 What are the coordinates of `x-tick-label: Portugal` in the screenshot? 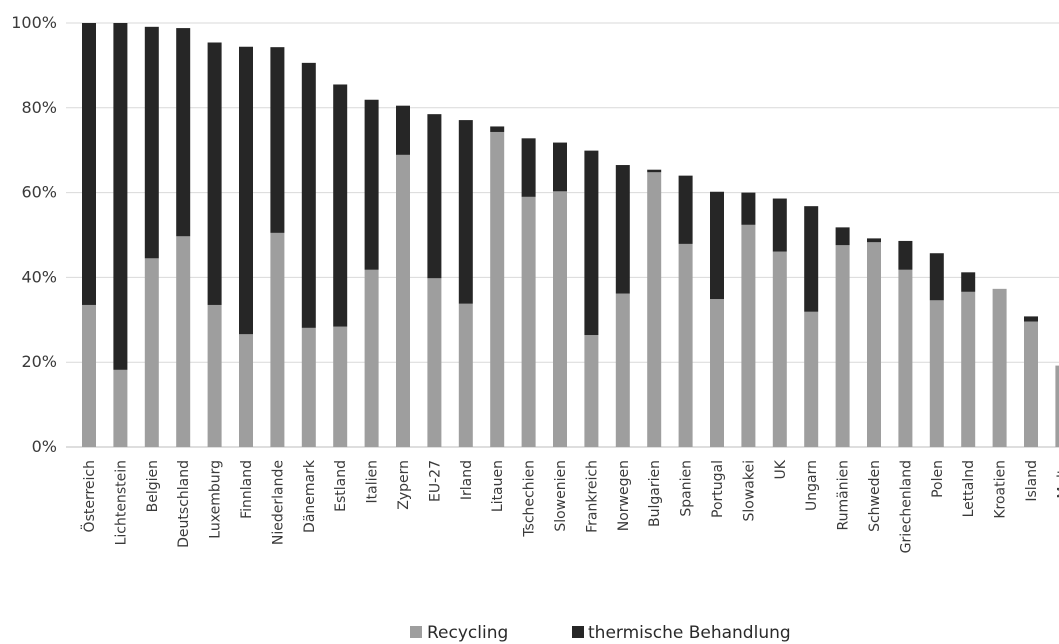 It's located at (718, 489).